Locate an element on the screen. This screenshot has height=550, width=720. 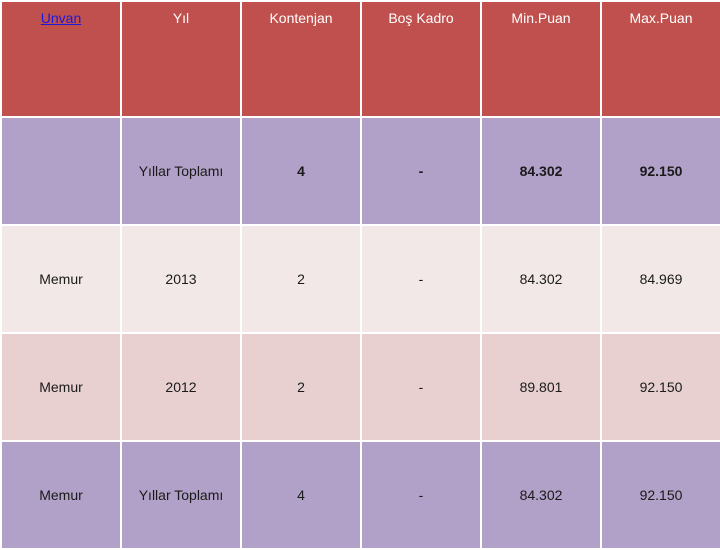
cell-yil: 2013 is located at coordinates (181, 279).